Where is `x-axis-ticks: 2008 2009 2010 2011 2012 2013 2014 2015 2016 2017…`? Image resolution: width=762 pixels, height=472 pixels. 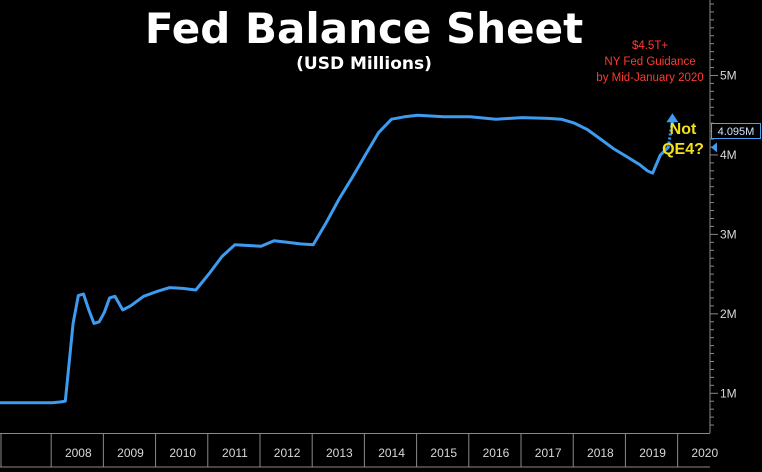 x-axis-ticks: 2008 2009 2010 2011 2012 2013 2014 2015 2016 2017… is located at coordinates (359, 450).